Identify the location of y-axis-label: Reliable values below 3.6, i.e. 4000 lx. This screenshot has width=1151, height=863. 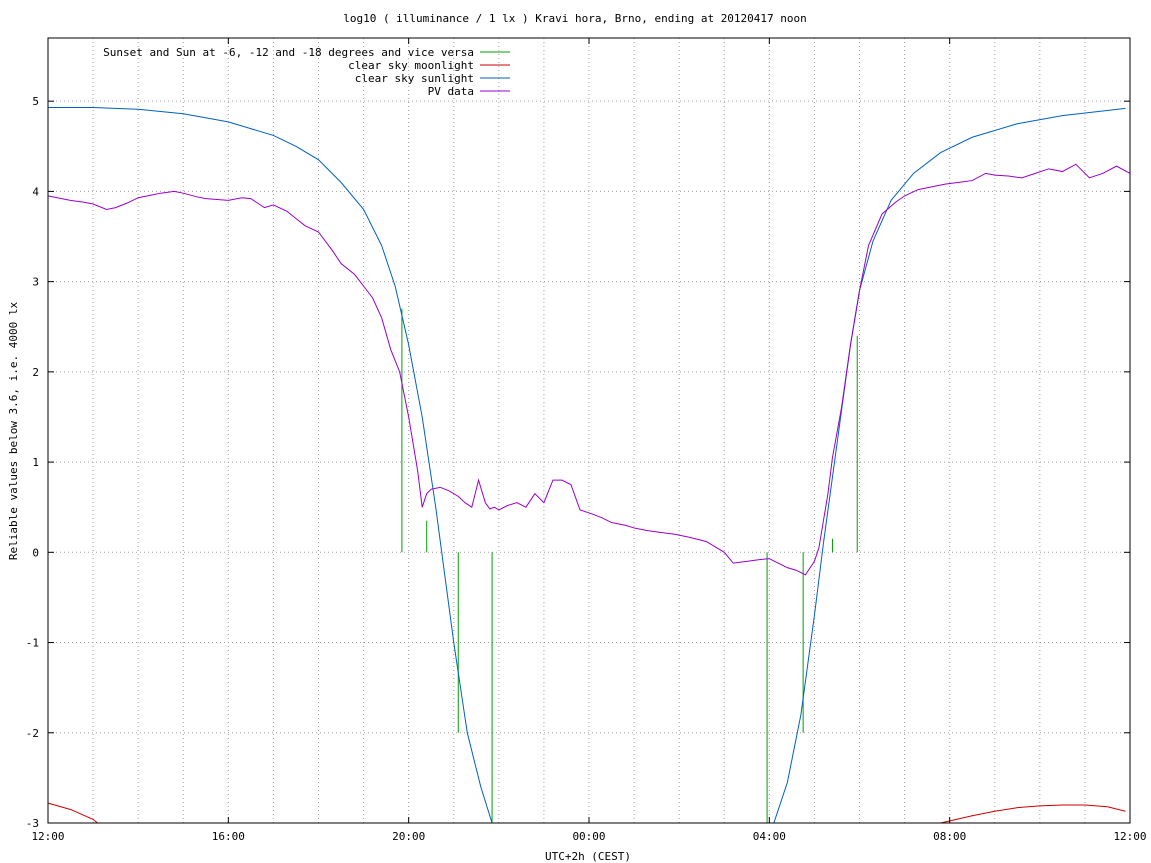
(13, 430).